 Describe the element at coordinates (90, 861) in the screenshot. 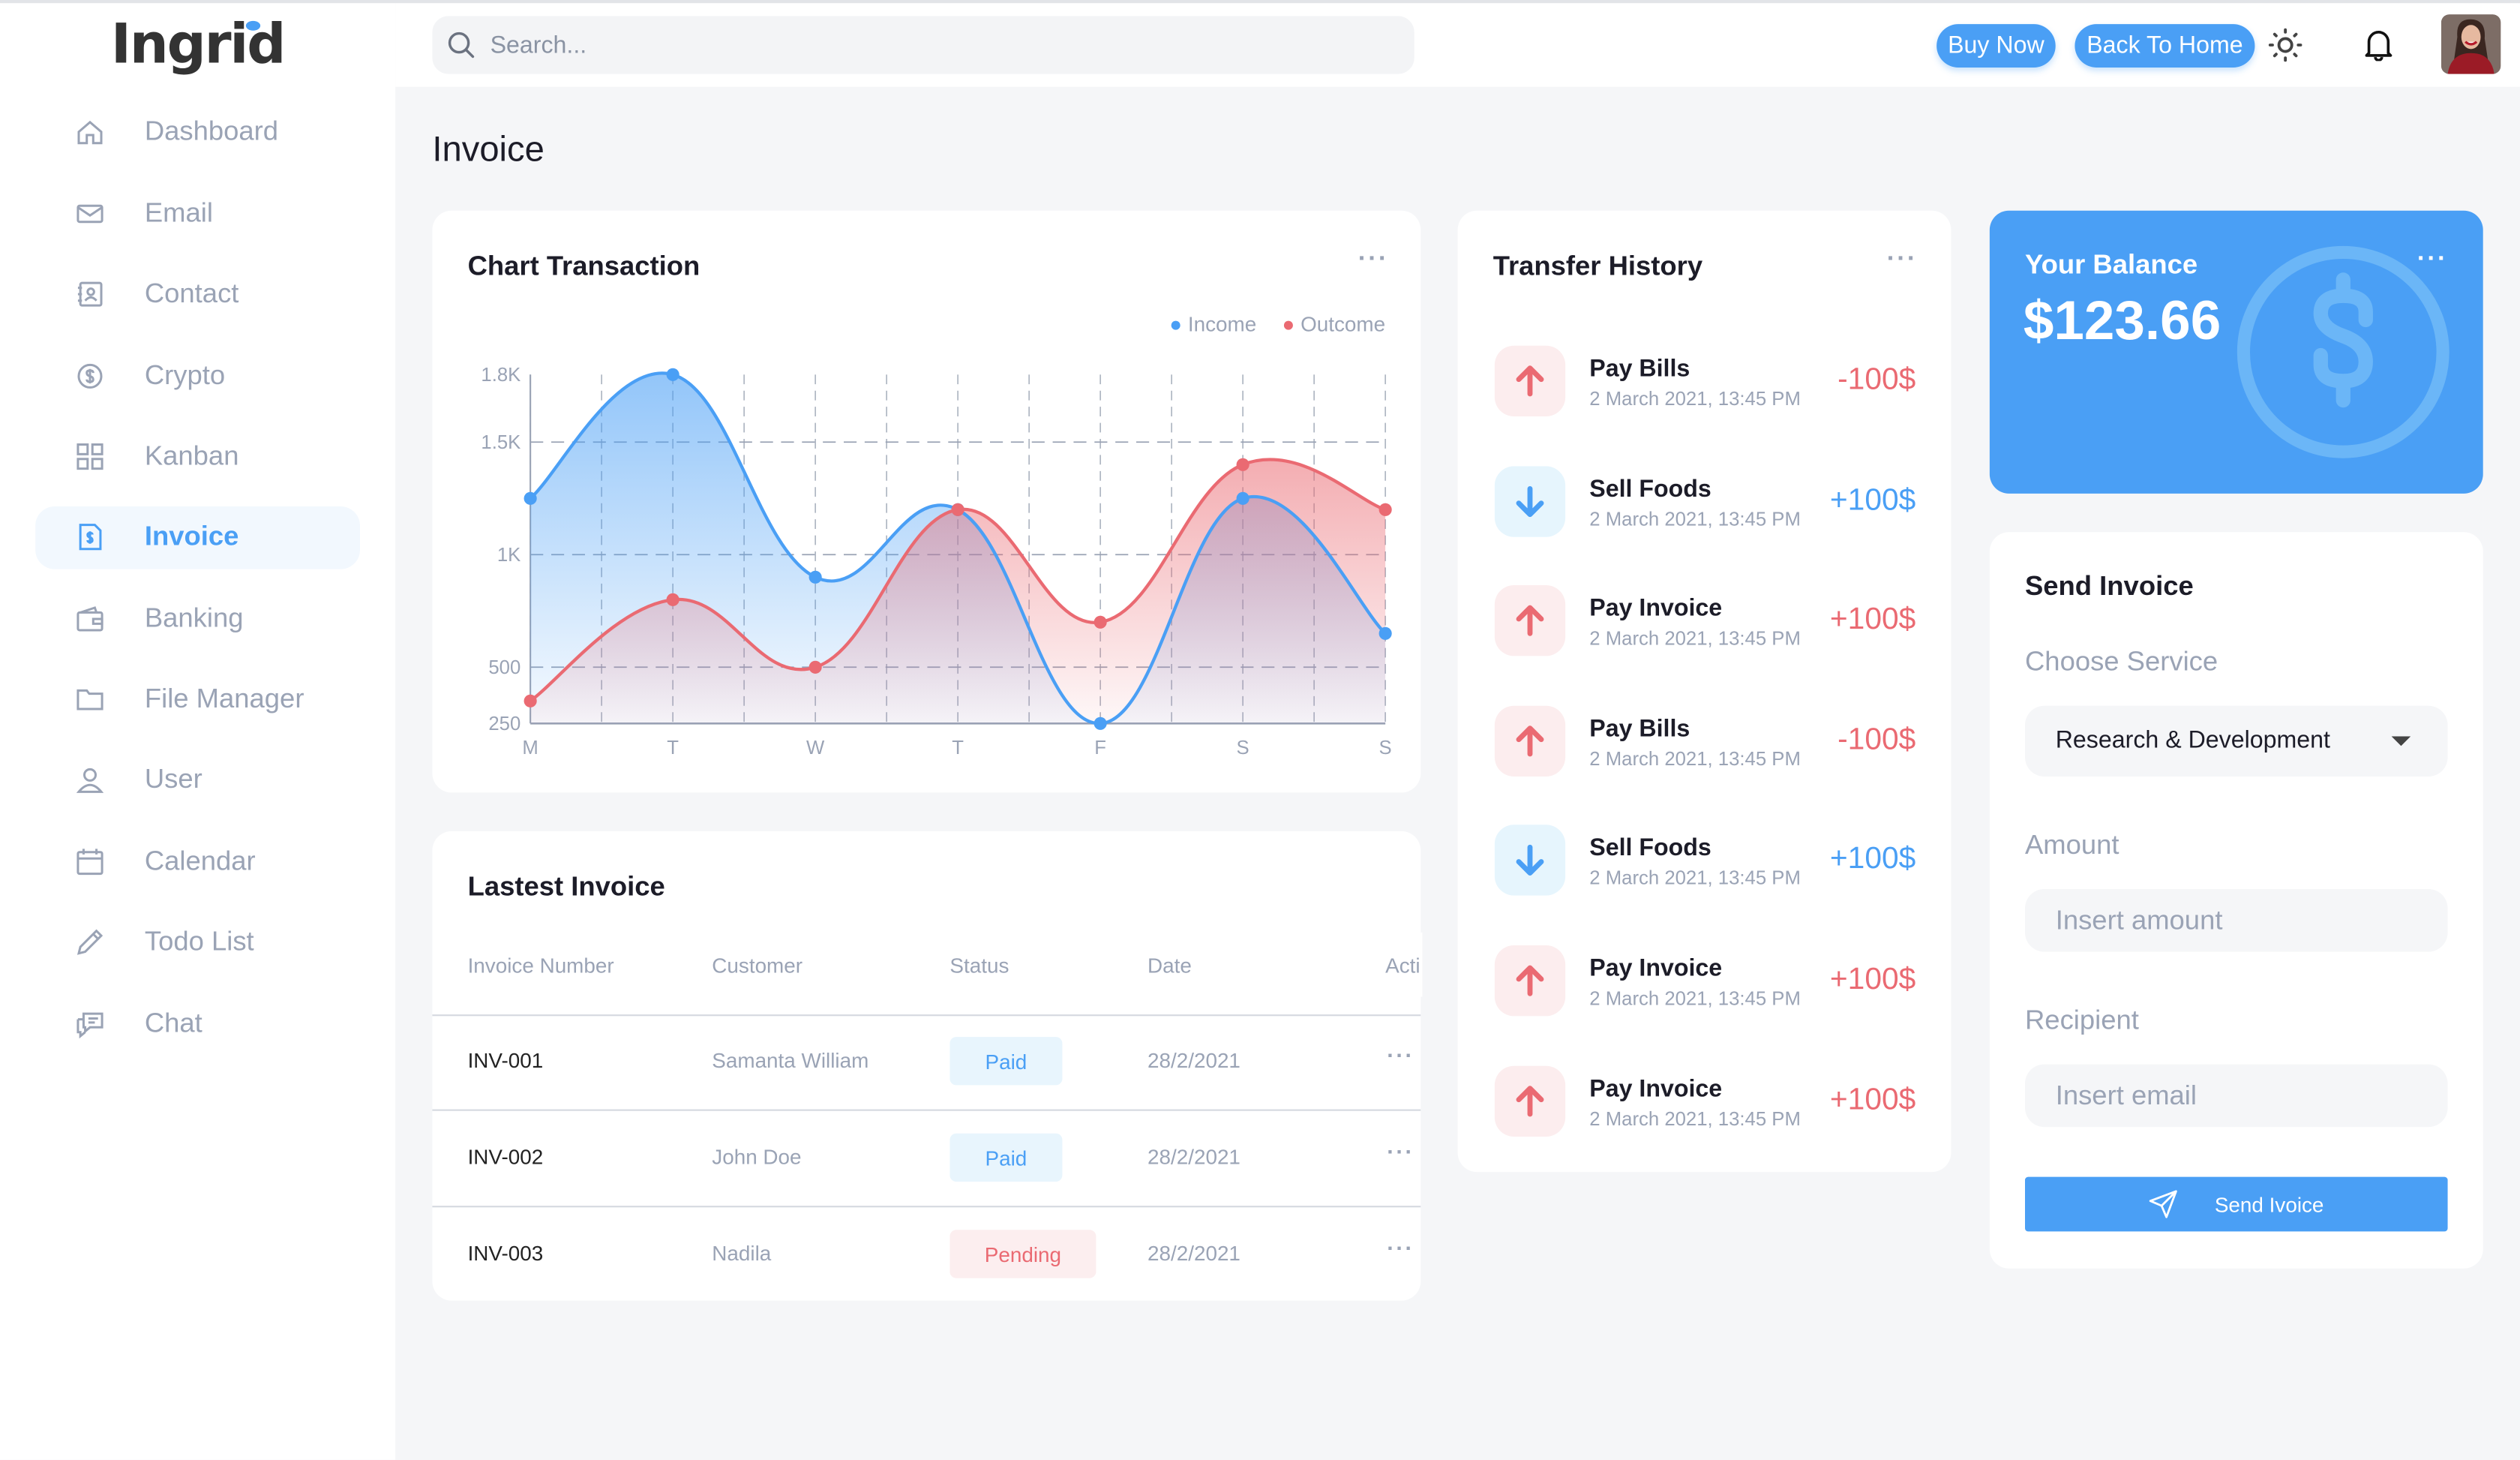

I see `calendar-icon` at that location.